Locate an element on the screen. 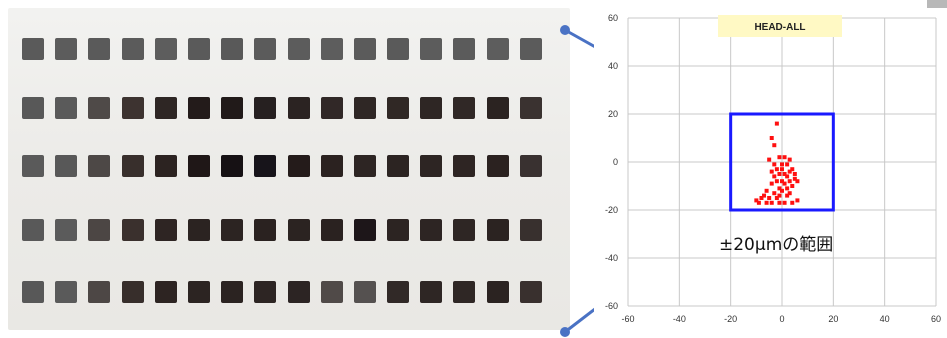  scatter-points is located at coordinates (777, 163).